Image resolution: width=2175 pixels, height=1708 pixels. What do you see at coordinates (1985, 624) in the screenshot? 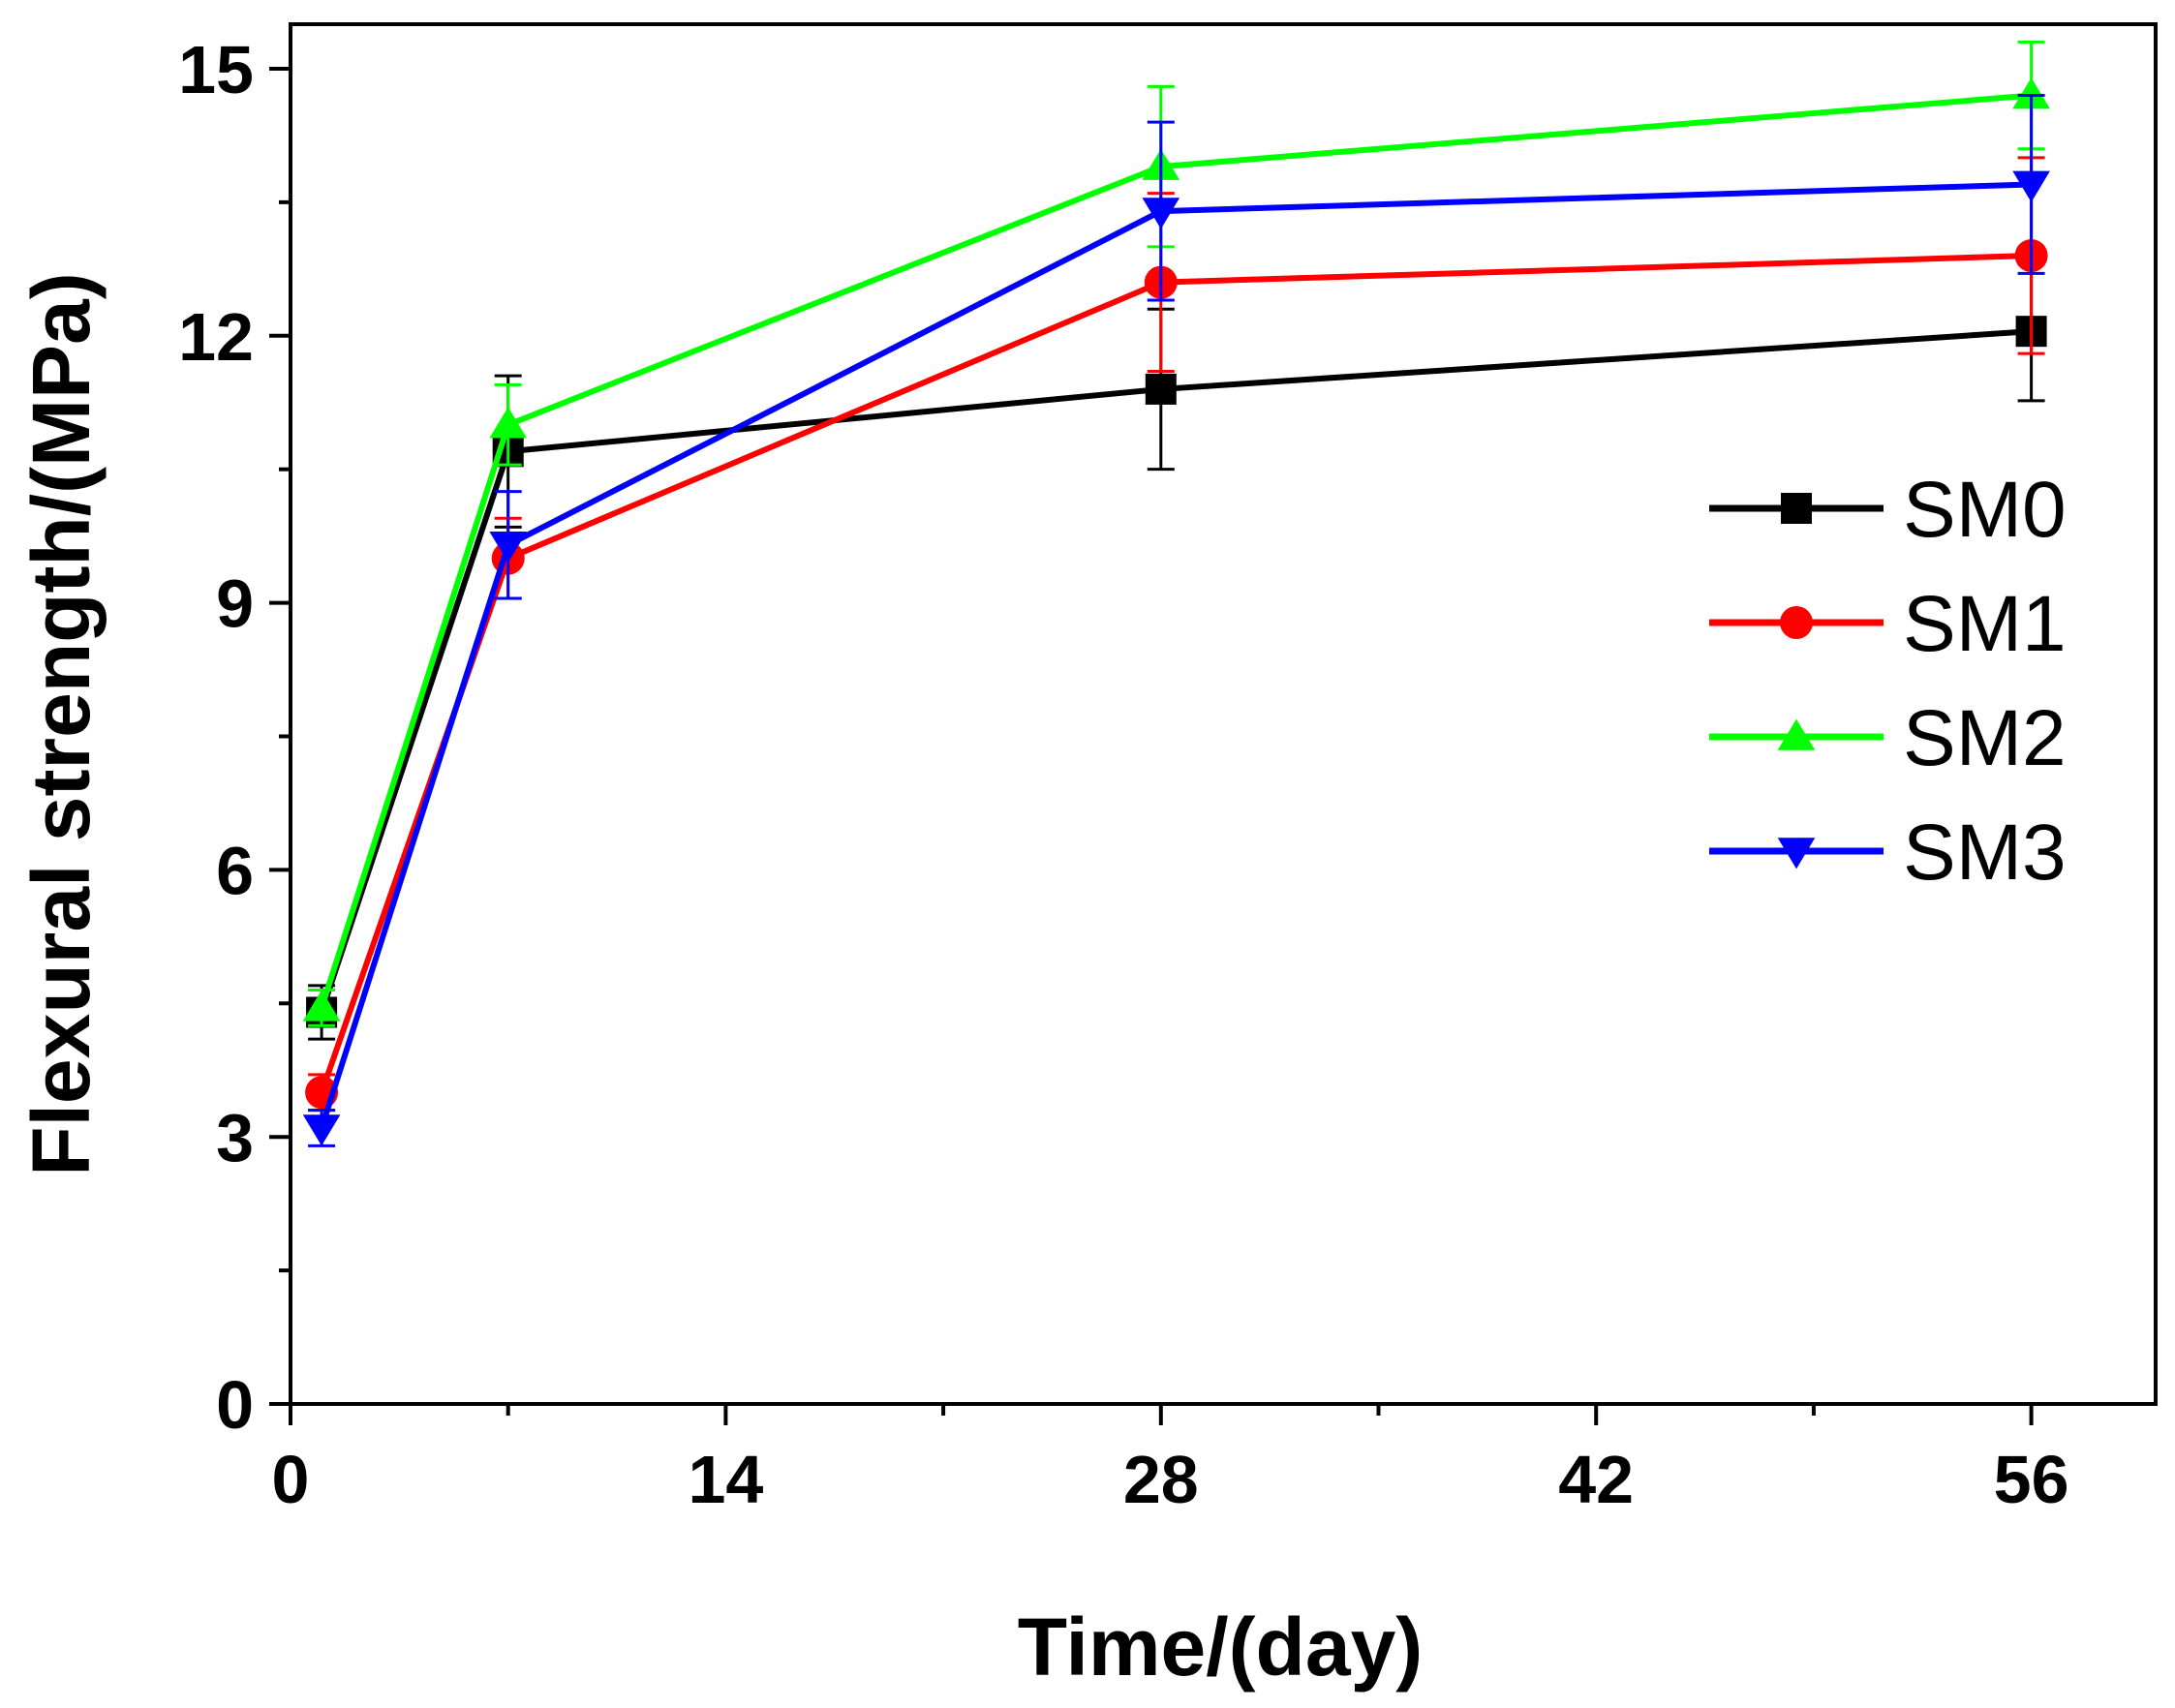
I see `legend-label: SM1` at bounding box center [1985, 624].